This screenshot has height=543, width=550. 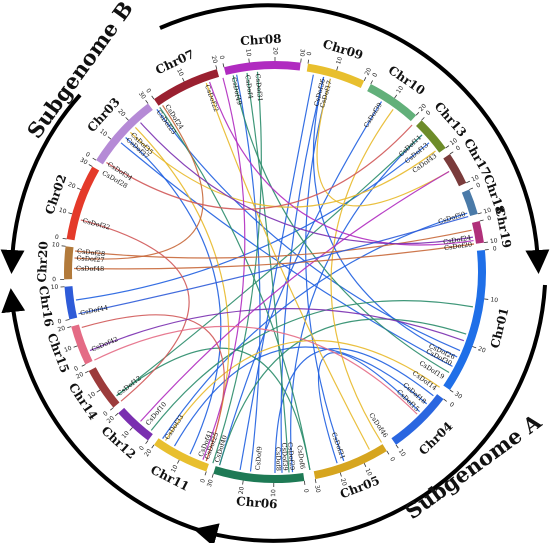 What do you see at coordinates (96, 224) in the screenshot?
I see `gene-label: CsDof32` at bounding box center [96, 224].